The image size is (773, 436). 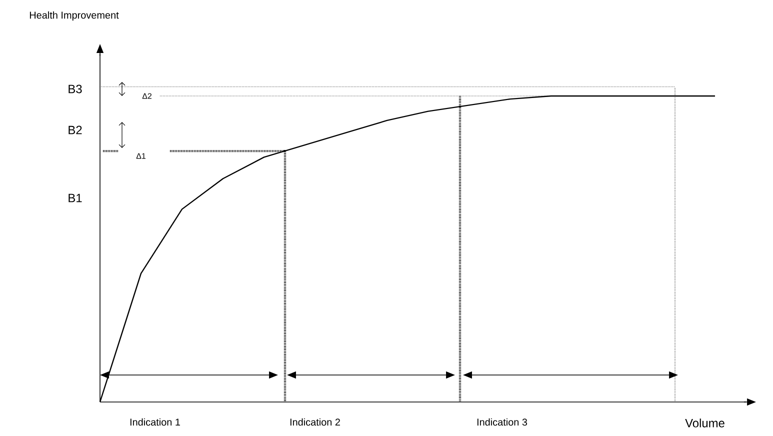 I want to click on text: Health Improvement, so click(x=74, y=16).